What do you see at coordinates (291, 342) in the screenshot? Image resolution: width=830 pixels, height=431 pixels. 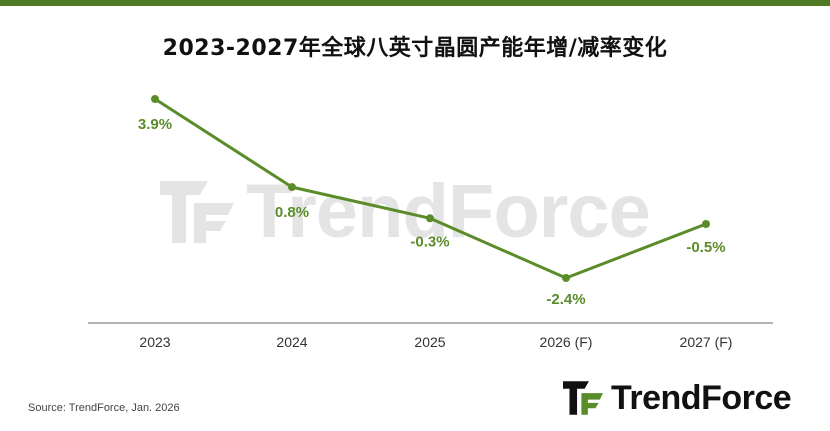 I see `x-tick-label: 2024` at bounding box center [291, 342].